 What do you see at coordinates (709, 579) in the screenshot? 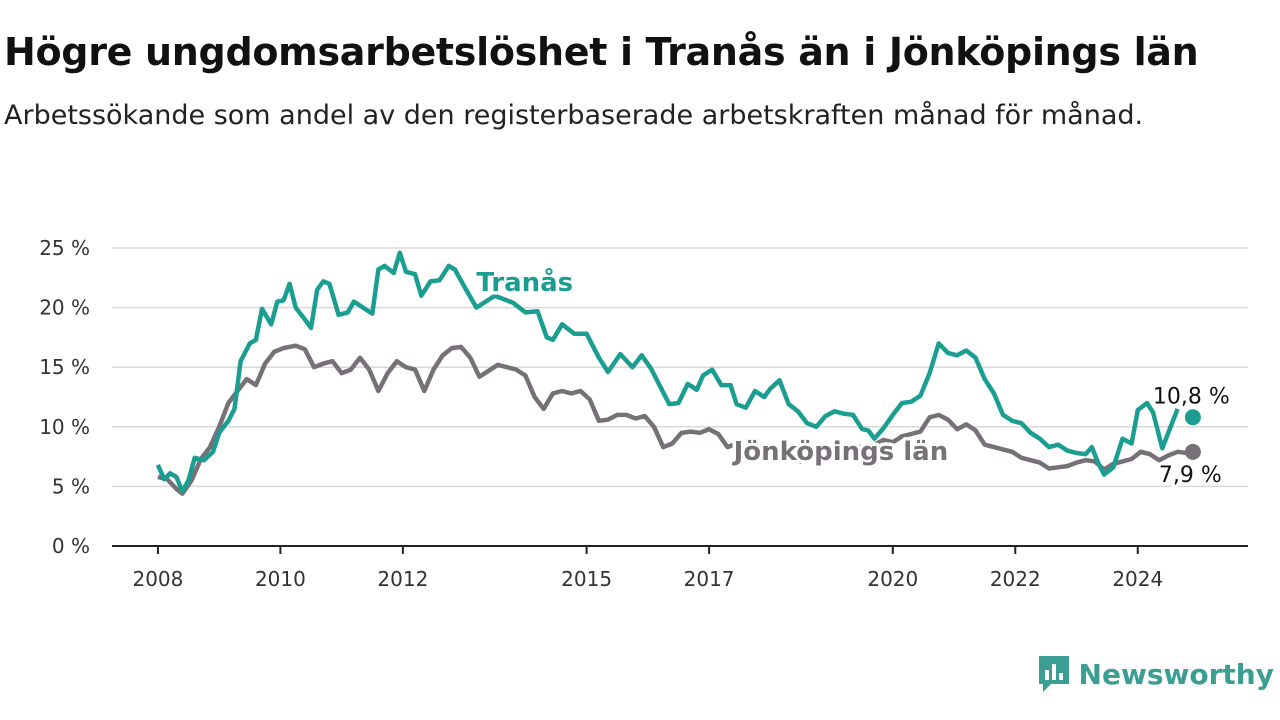
I see `x-tick-label: 2017` at bounding box center [709, 579].